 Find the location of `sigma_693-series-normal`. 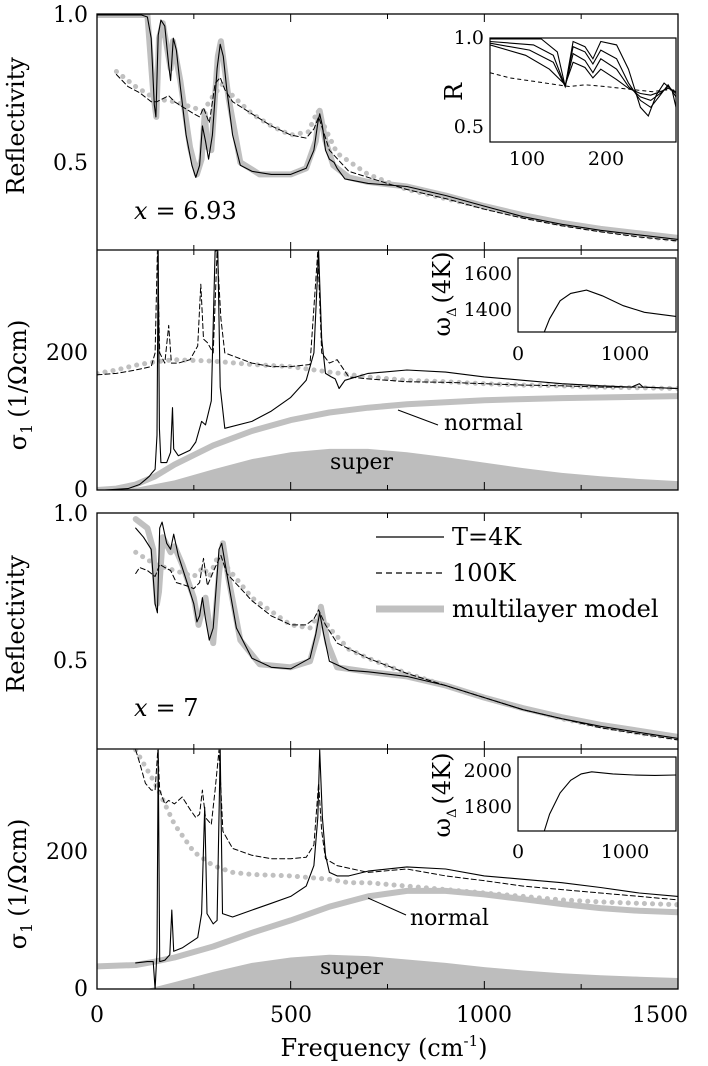

sigma_693-series-normal is located at coordinates (387, 441).